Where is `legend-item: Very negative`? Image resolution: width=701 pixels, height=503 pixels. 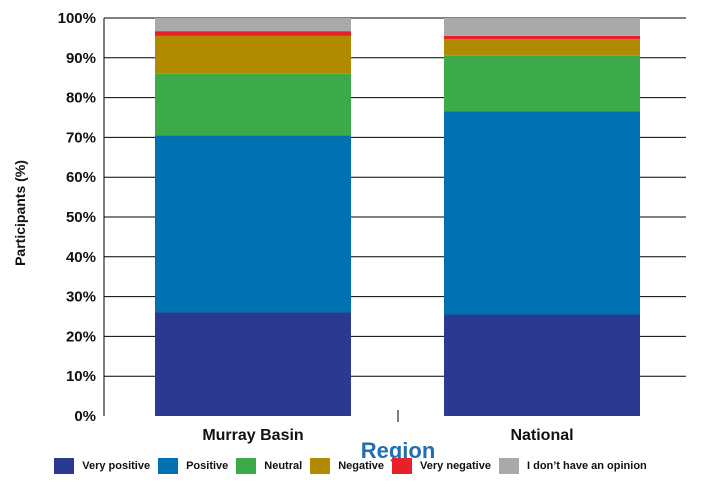
legend-item: Very negative is located at coordinates (441, 466).